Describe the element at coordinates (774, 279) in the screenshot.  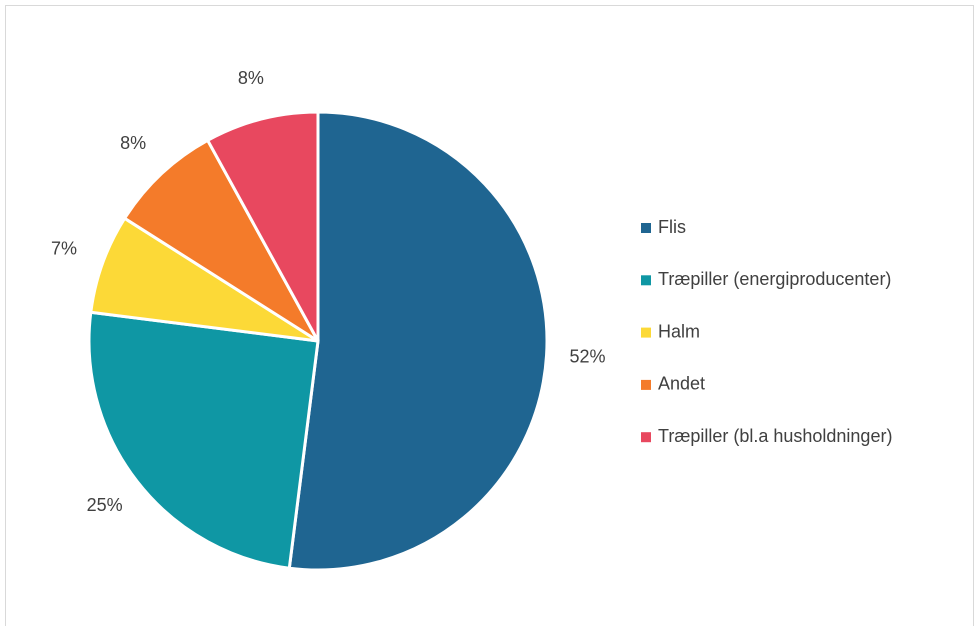
I see `legend-label: Træpiller (energiproducenter)` at that location.